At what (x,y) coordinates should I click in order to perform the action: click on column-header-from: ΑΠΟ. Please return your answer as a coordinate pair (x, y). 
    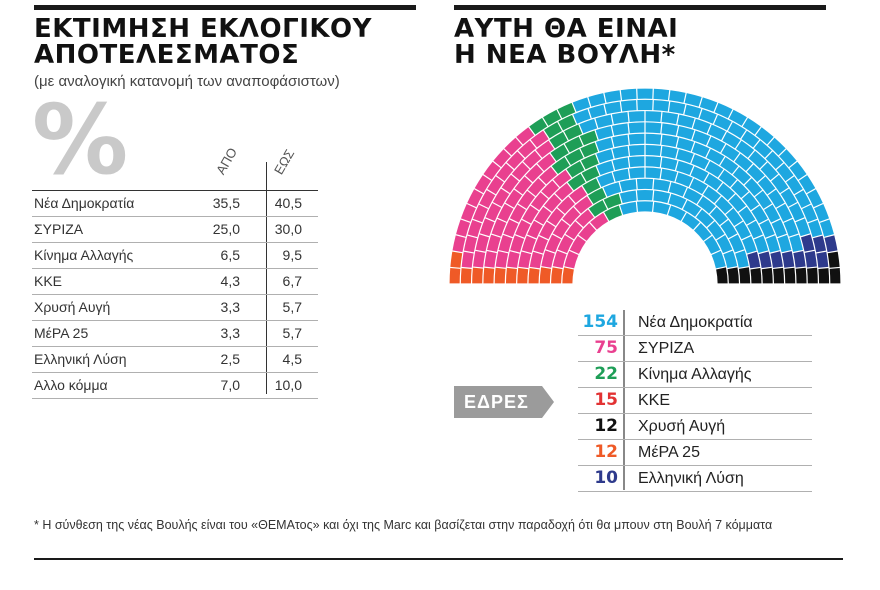
    Looking at the image, I should click on (227, 161).